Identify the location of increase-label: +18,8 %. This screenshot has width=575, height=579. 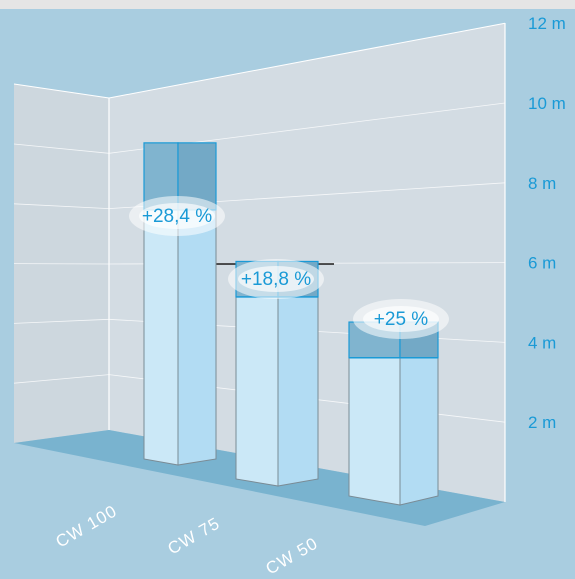
(276, 279).